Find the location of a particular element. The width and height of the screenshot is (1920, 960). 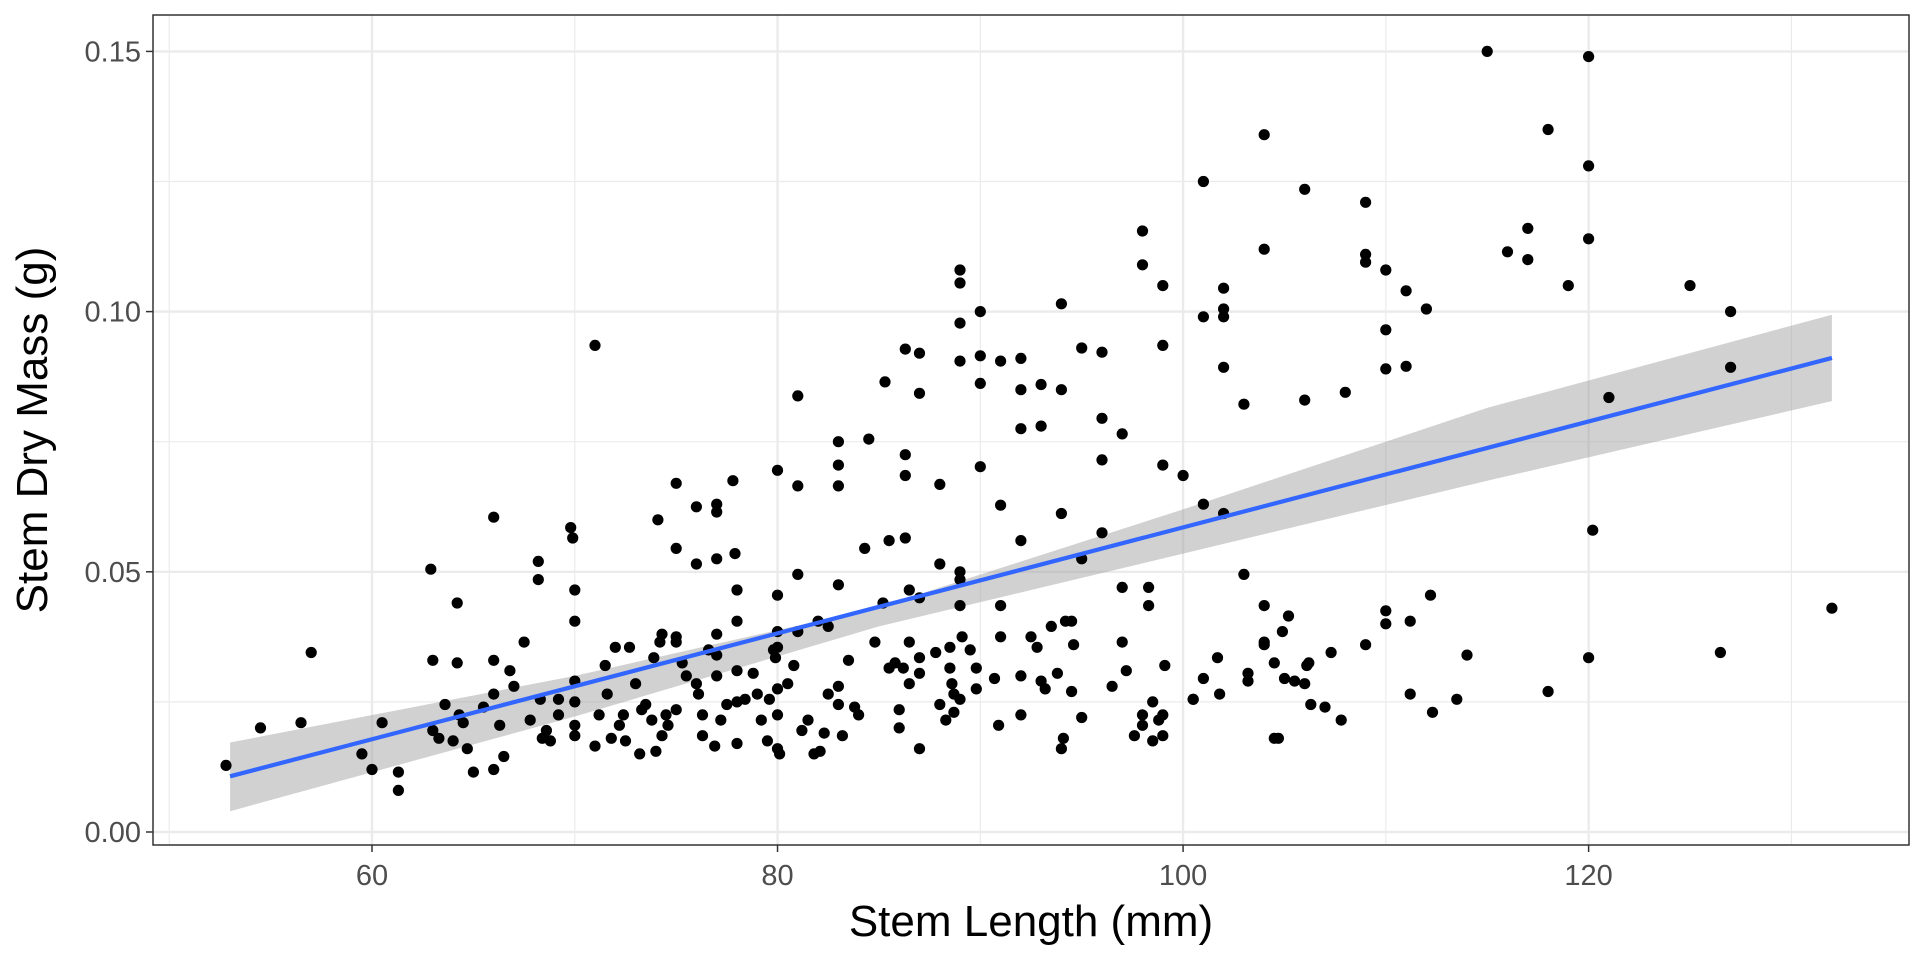

x-tick-label: 100 is located at coordinates (1183, 876).